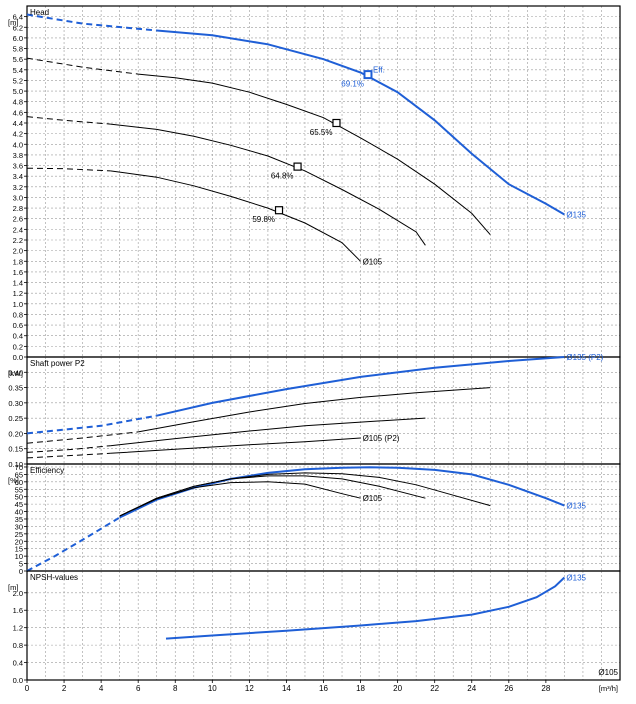 This screenshot has height=704, width=636. What do you see at coordinates (15, 449) in the screenshot?
I see `y-tick-label: 0.15` at bounding box center [15, 449].